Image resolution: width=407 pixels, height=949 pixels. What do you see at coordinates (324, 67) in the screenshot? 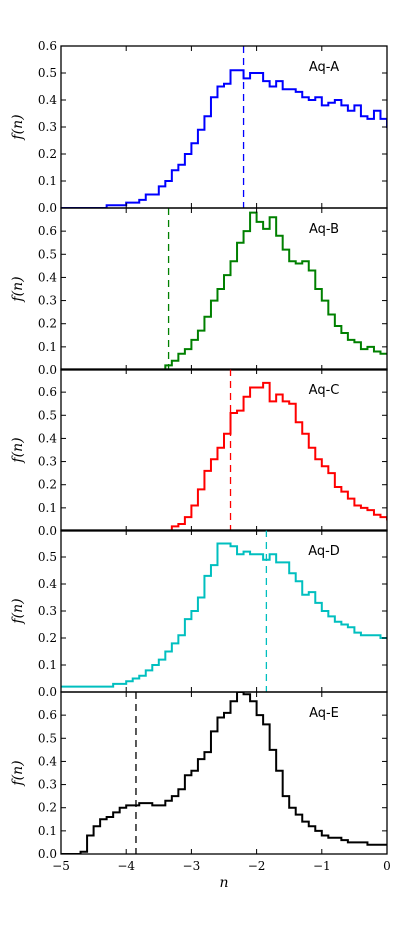
I see `panel-label: Aq-A` at bounding box center [324, 67].